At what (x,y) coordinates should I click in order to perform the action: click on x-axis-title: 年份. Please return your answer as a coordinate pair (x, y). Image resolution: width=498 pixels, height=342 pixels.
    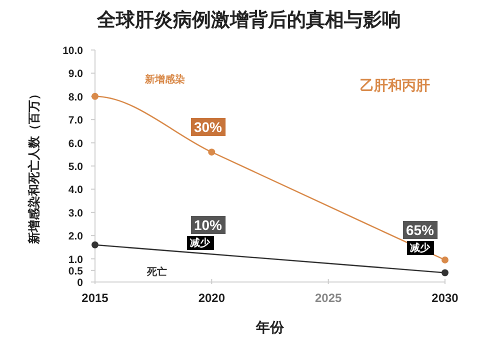
    Looking at the image, I should click on (270, 327).